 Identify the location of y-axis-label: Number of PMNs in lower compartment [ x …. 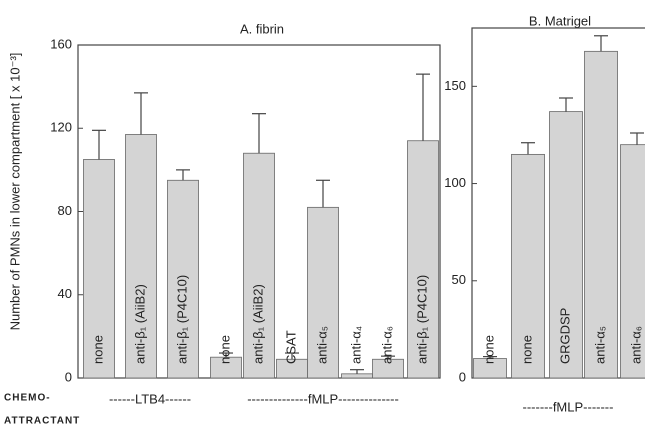
(14, 192).